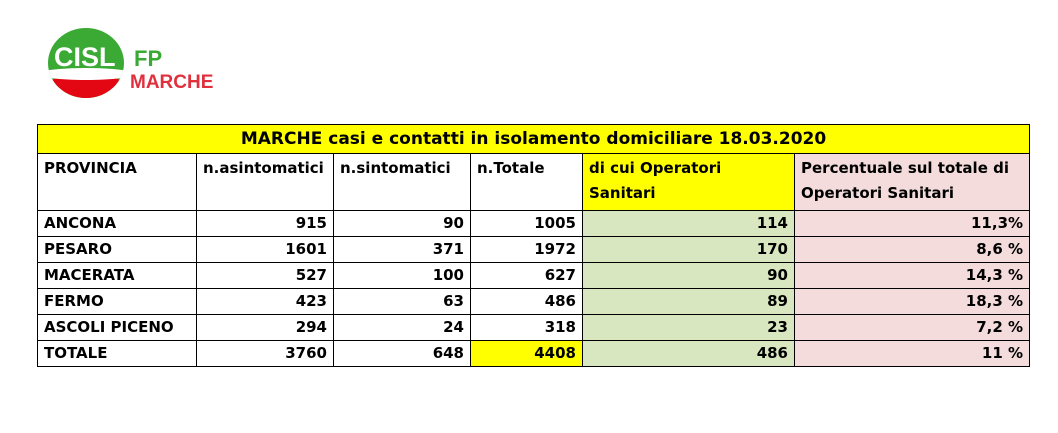  What do you see at coordinates (117, 301) in the screenshot?
I see `cell-provincia: FERMO` at bounding box center [117, 301].